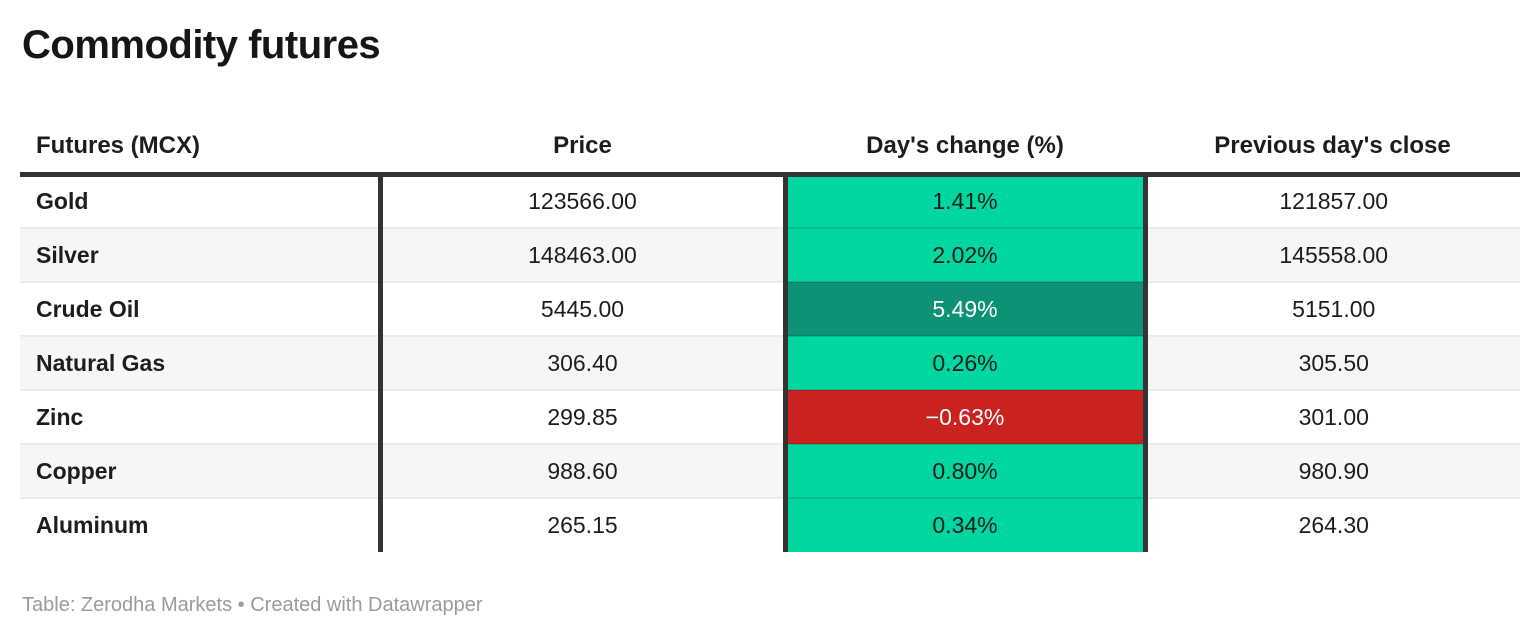 The width and height of the screenshot is (1540, 644). Describe the element at coordinates (1332, 362) in the screenshot. I see `prev-close-cell: 305.50` at that location.